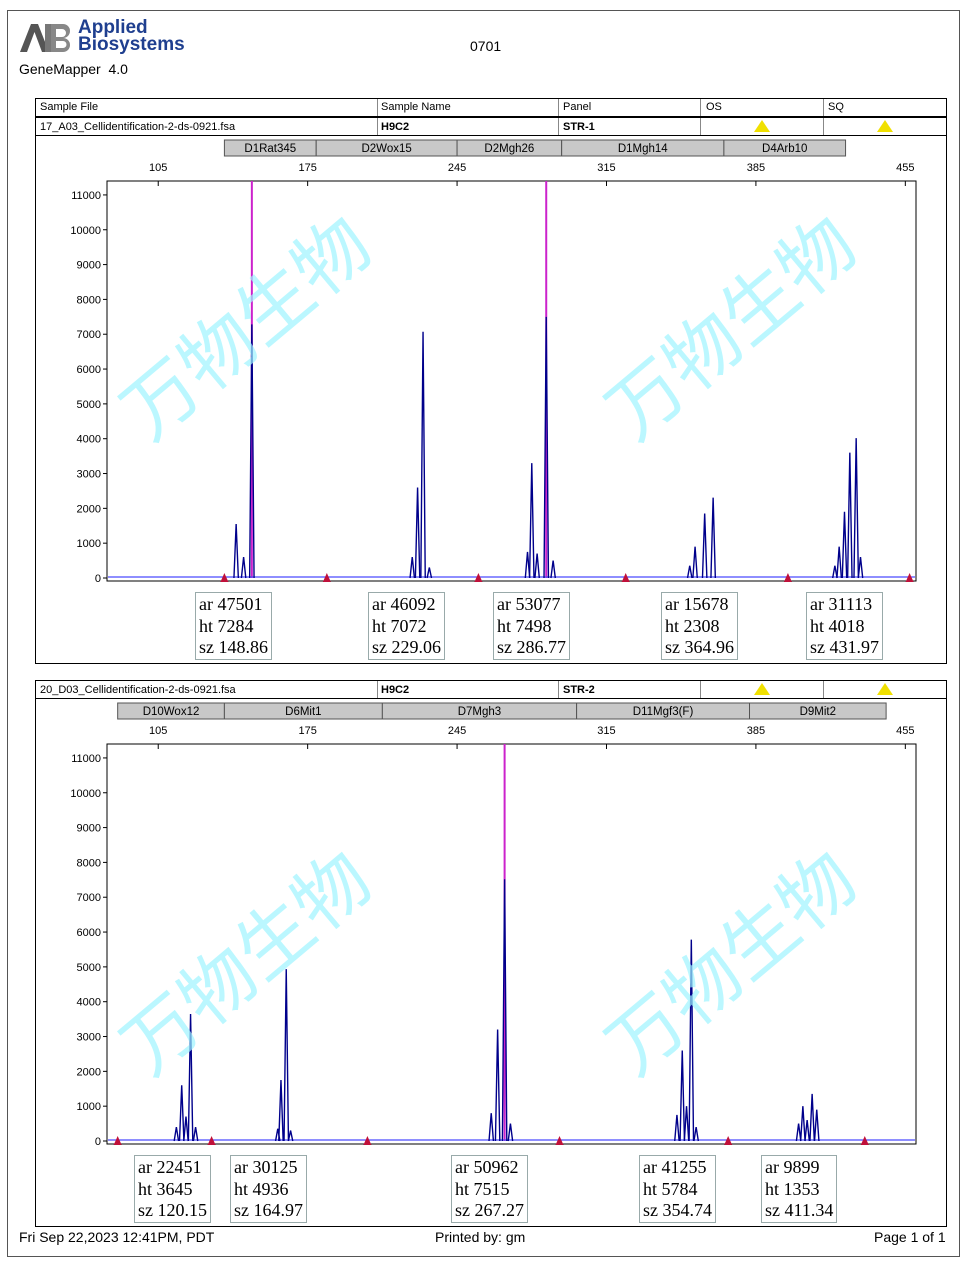 This screenshot has height=1278, width=966. What do you see at coordinates (131, 44) in the screenshot?
I see `brand-line-2: Biosystems` at bounding box center [131, 44].